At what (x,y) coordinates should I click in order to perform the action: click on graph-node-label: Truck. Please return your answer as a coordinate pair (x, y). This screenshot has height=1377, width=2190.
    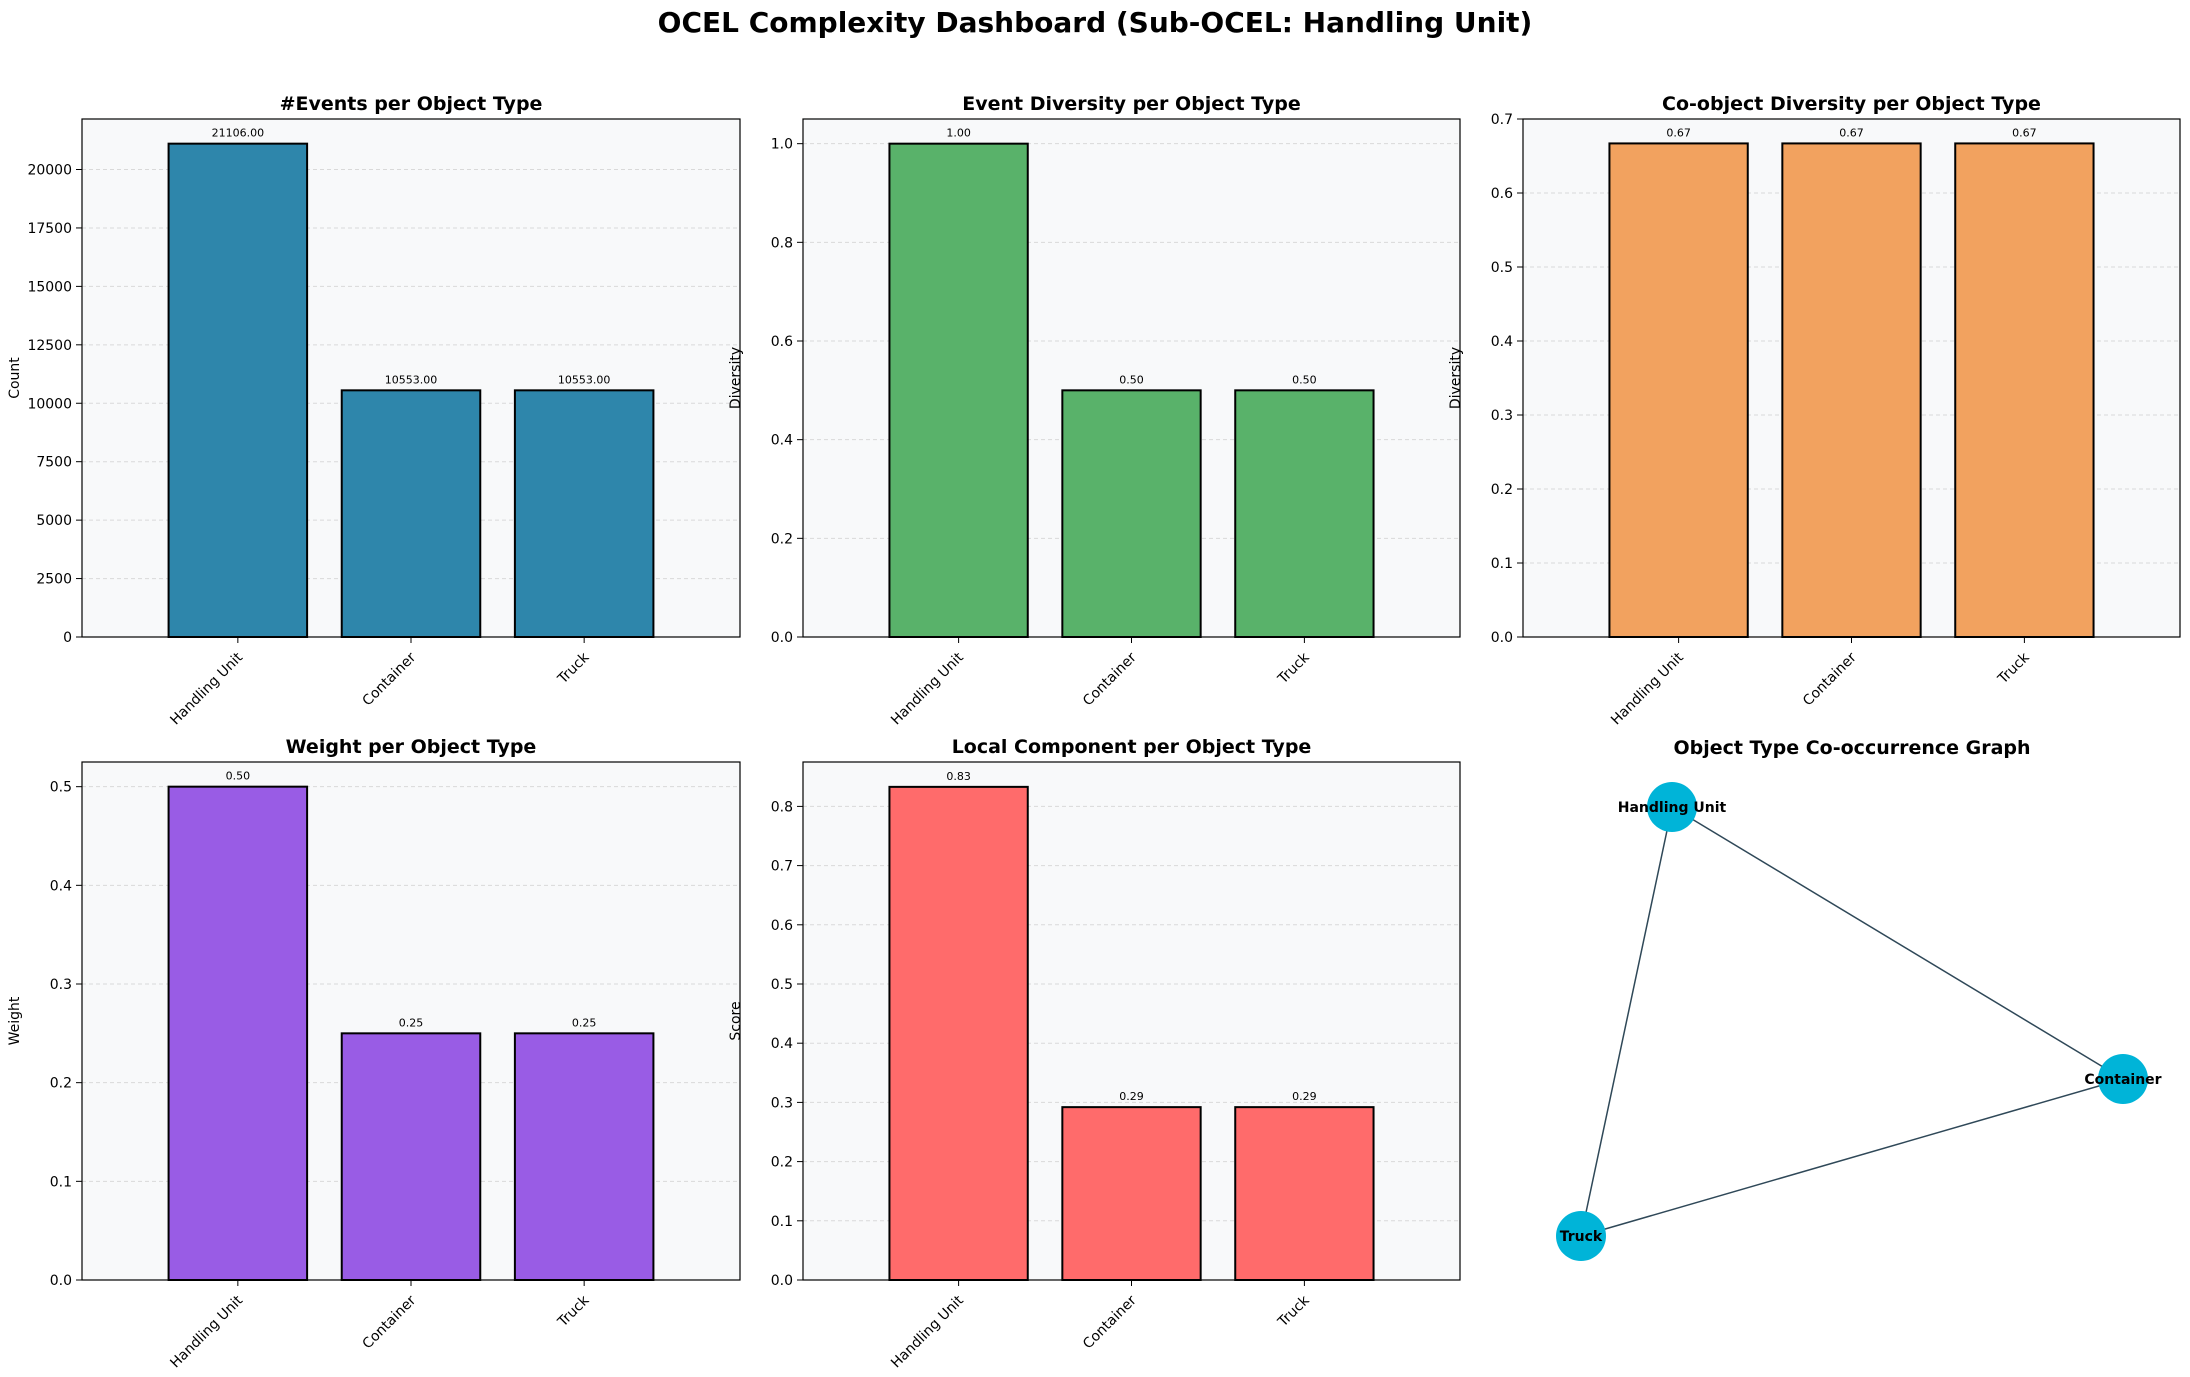
    Looking at the image, I should click on (1581, 1237).